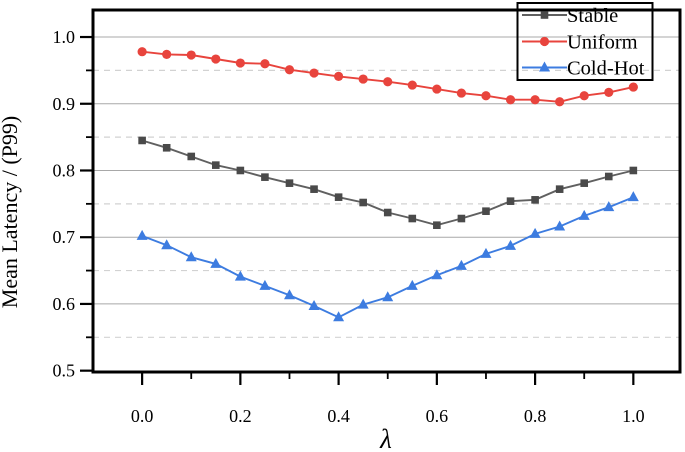  What do you see at coordinates (338, 416) in the screenshot?
I see `x-tick-label: 0.4` at bounding box center [338, 416].